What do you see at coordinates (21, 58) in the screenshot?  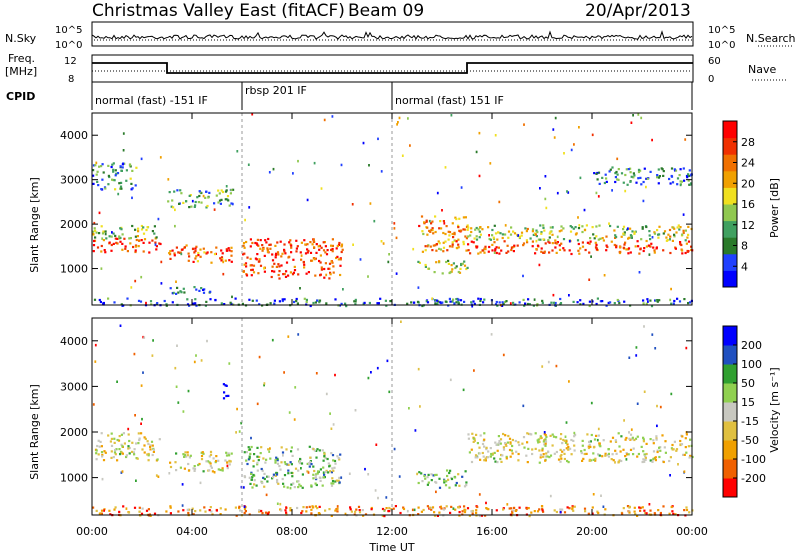 I see `freq-label: Freq.` at bounding box center [21, 58].